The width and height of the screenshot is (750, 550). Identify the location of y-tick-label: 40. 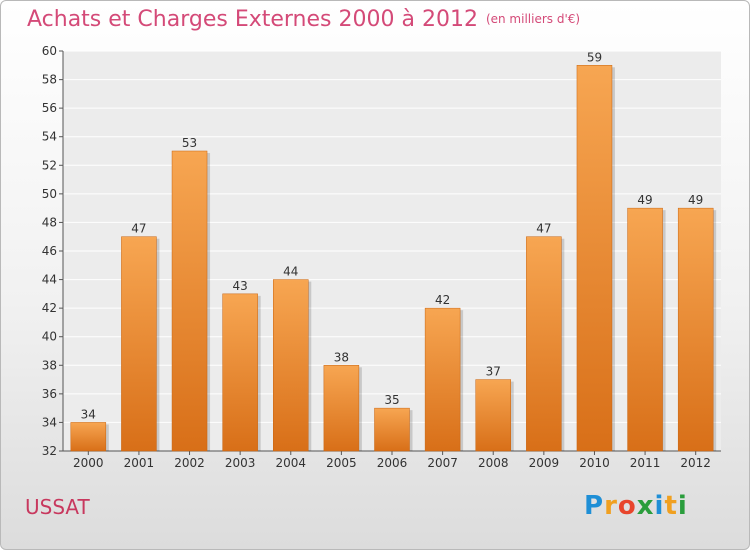
(49, 337).